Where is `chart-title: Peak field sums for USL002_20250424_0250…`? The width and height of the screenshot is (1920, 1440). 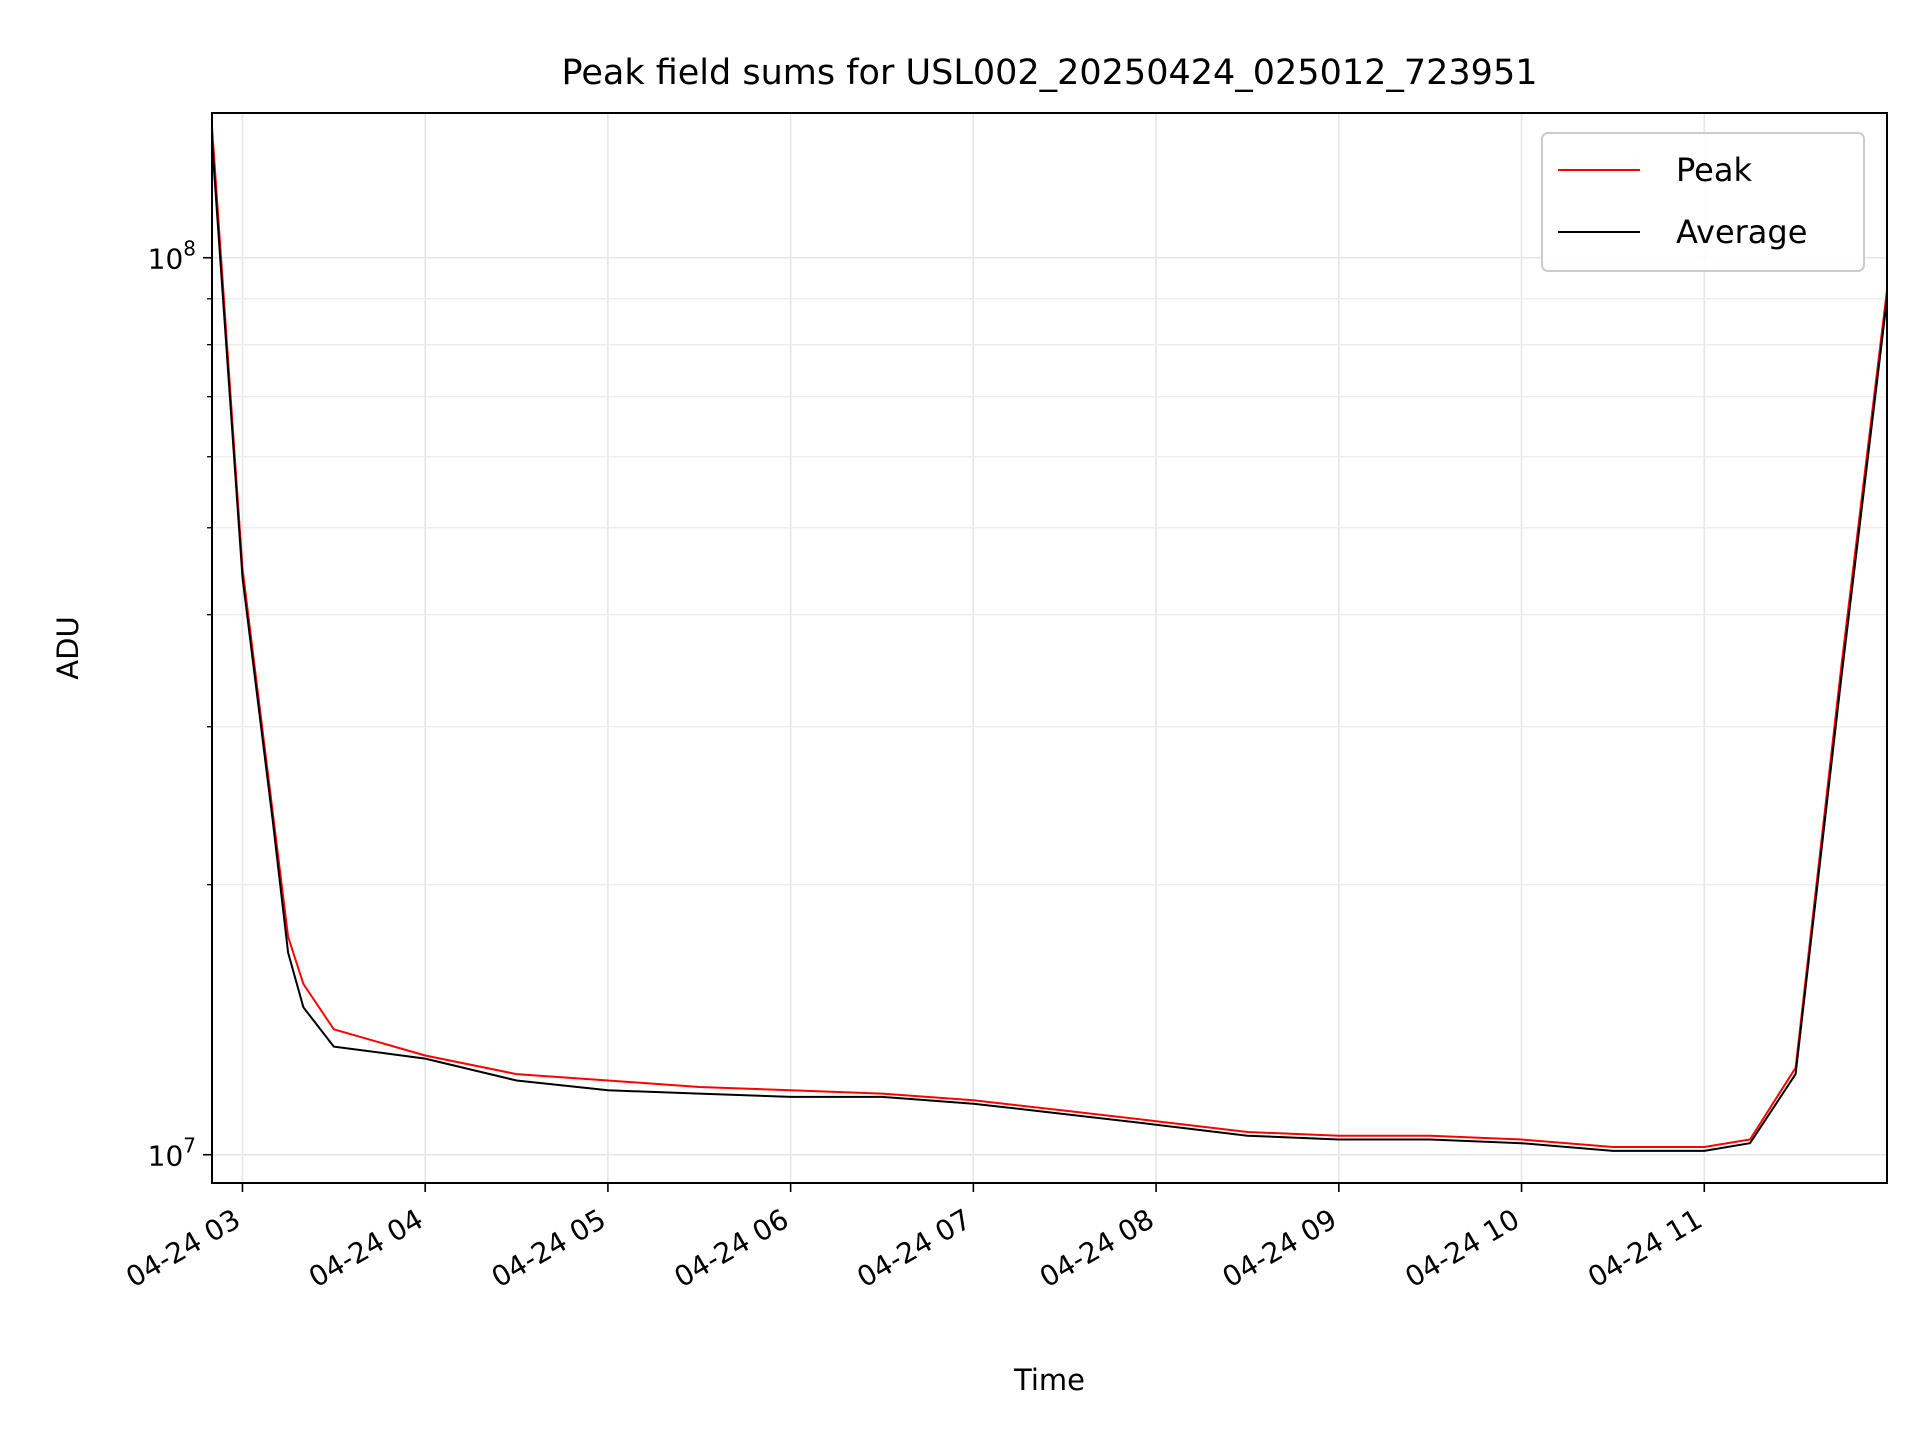 chart-title: Peak field sums for USL002_20250424_0250… is located at coordinates (1049, 73).